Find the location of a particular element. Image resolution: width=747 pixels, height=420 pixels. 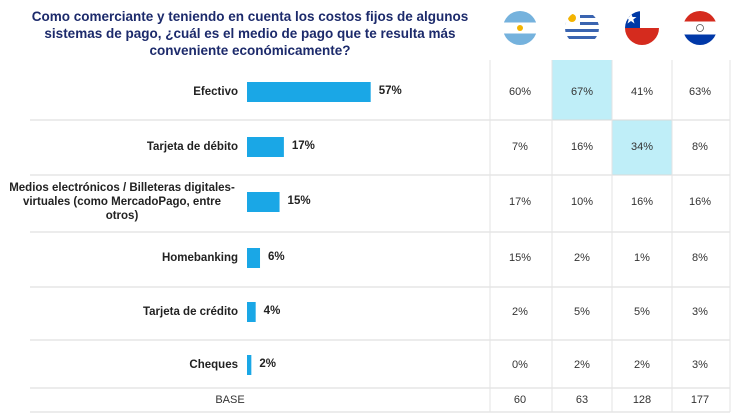

table-cell: 67% is located at coordinates (582, 92).